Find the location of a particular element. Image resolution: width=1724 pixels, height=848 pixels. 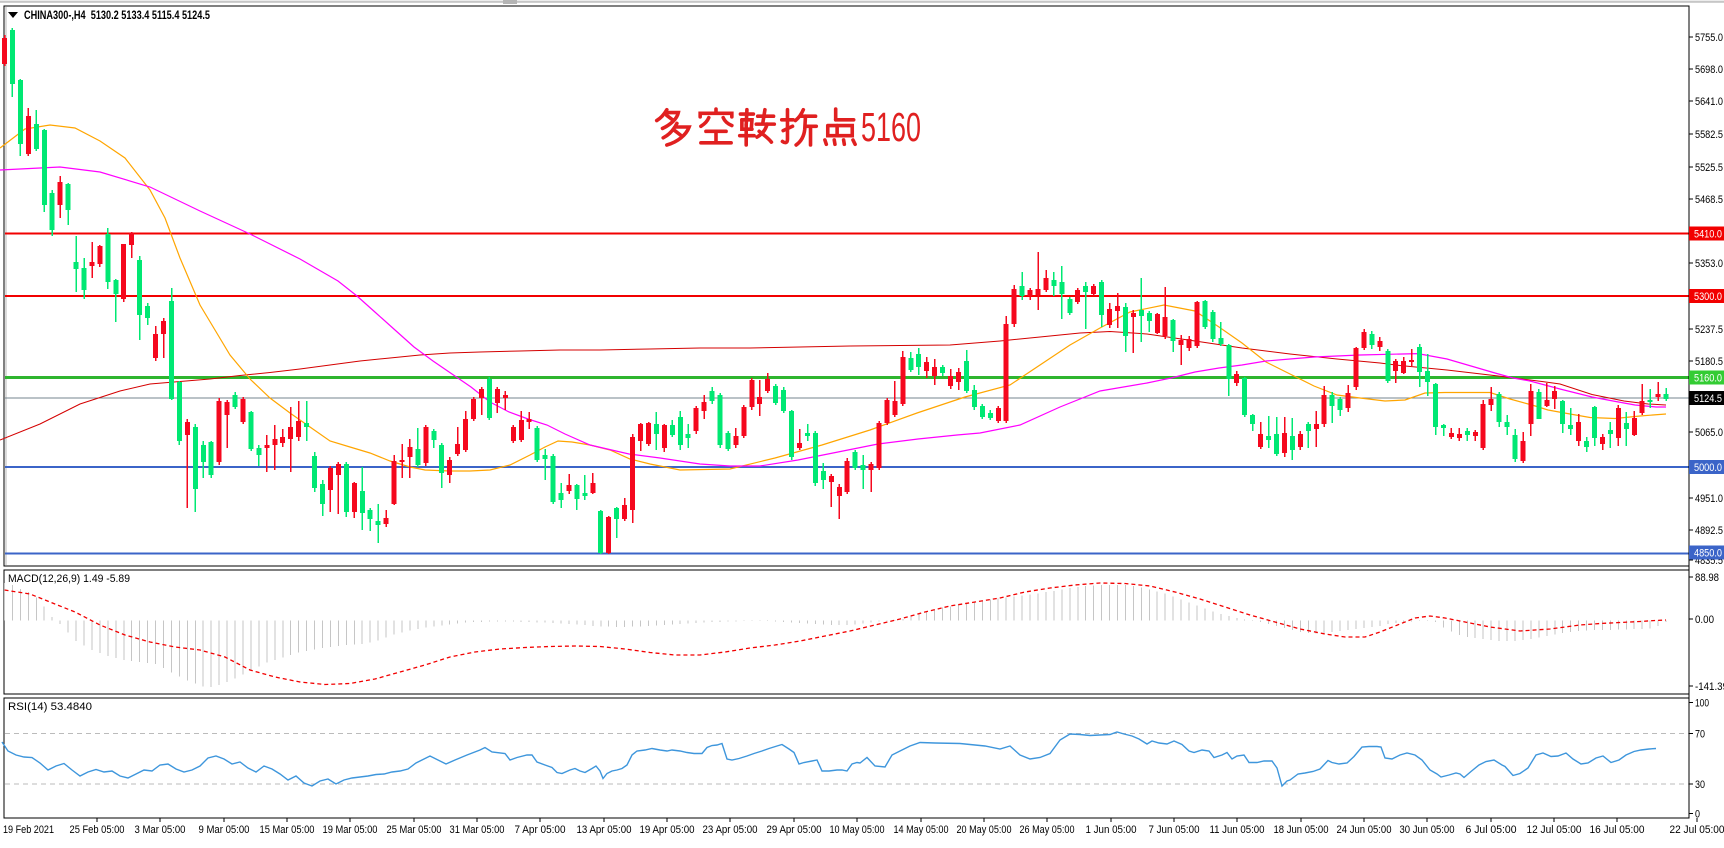

svg-text: MACD(12,26,9) 1.49 -5.89 is located at coordinates (69, 579).